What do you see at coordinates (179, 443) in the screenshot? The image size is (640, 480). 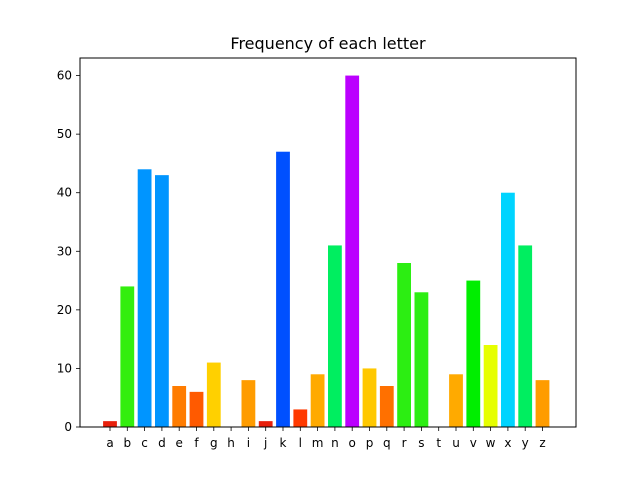 I see `x-tick-label-e: e` at bounding box center [179, 443].